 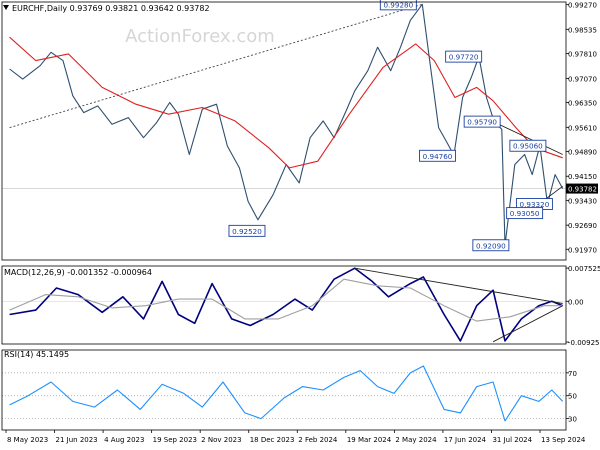 What do you see at coordinates (582, 177) in the screenshot?
I see `price-y-tick-label: 0.94150` at bounding box center [582, 177].